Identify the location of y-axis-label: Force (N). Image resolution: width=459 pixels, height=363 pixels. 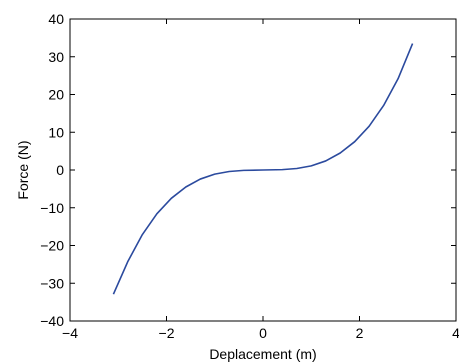
(23, 169).